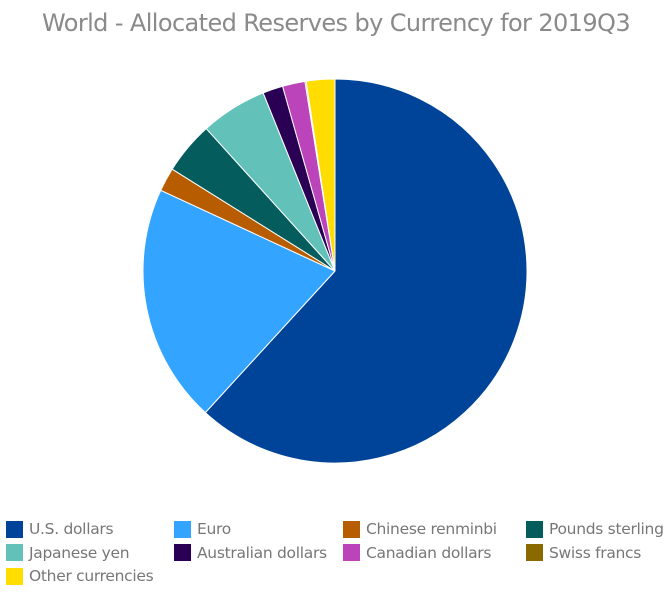 The image size is (672, 595). I want to click on legend-item-swiss-francs: Swiss francs, so click(583, 553).